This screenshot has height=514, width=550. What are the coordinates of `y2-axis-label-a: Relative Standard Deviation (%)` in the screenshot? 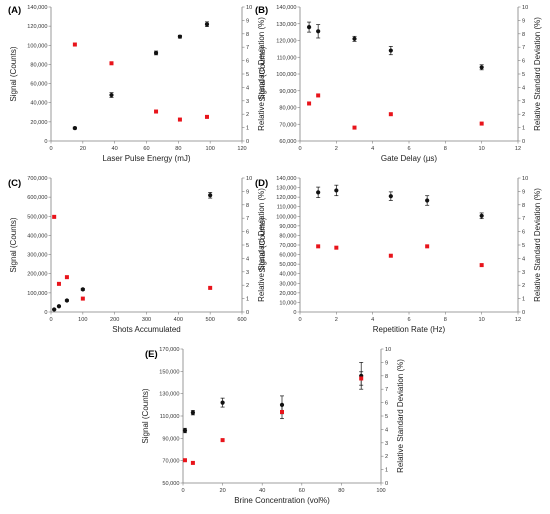 It's located at (261, 74).